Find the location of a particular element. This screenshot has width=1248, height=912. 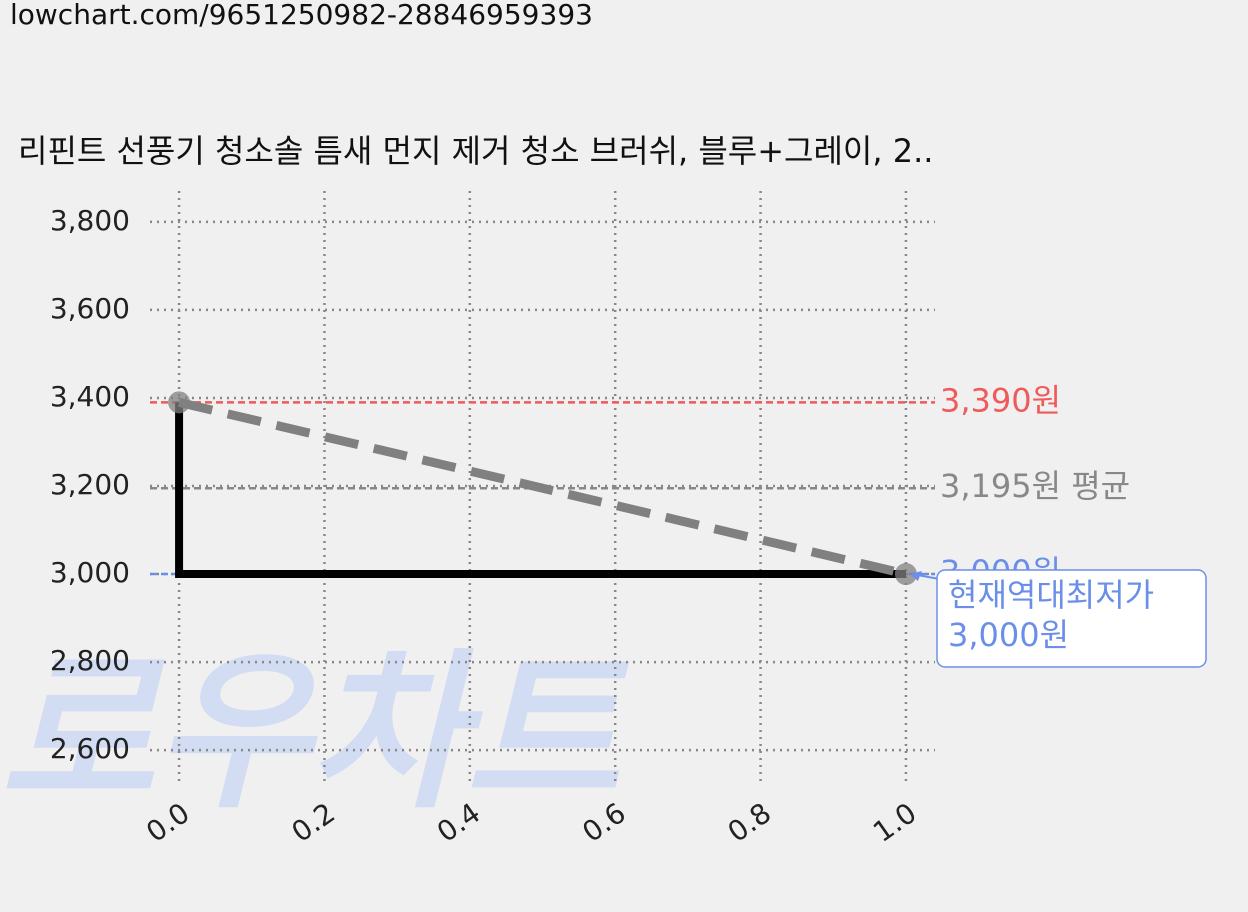

y-tick-label: 3,000 is located at coordinates (90, 572).